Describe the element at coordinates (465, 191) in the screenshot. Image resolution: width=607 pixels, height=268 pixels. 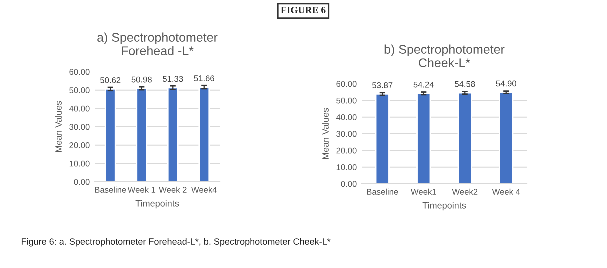
I see `x-tick-label: Week2` at that location.